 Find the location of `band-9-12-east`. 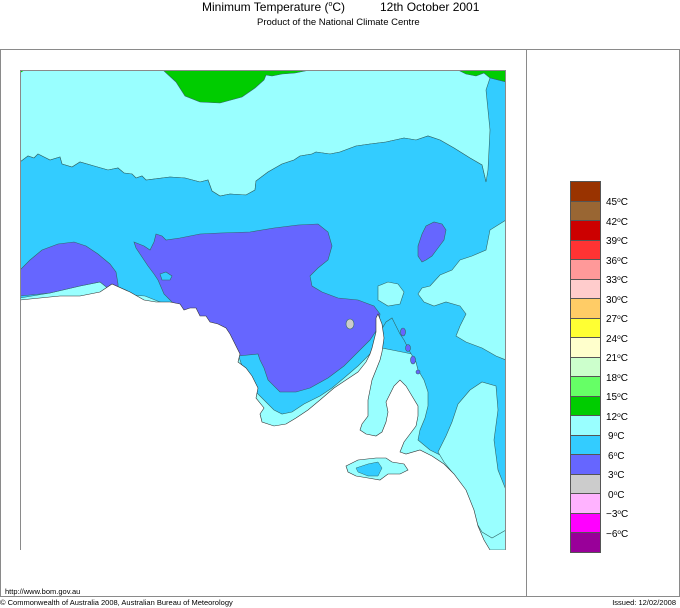

band-9-12-east is located at coordinates (461, 290).